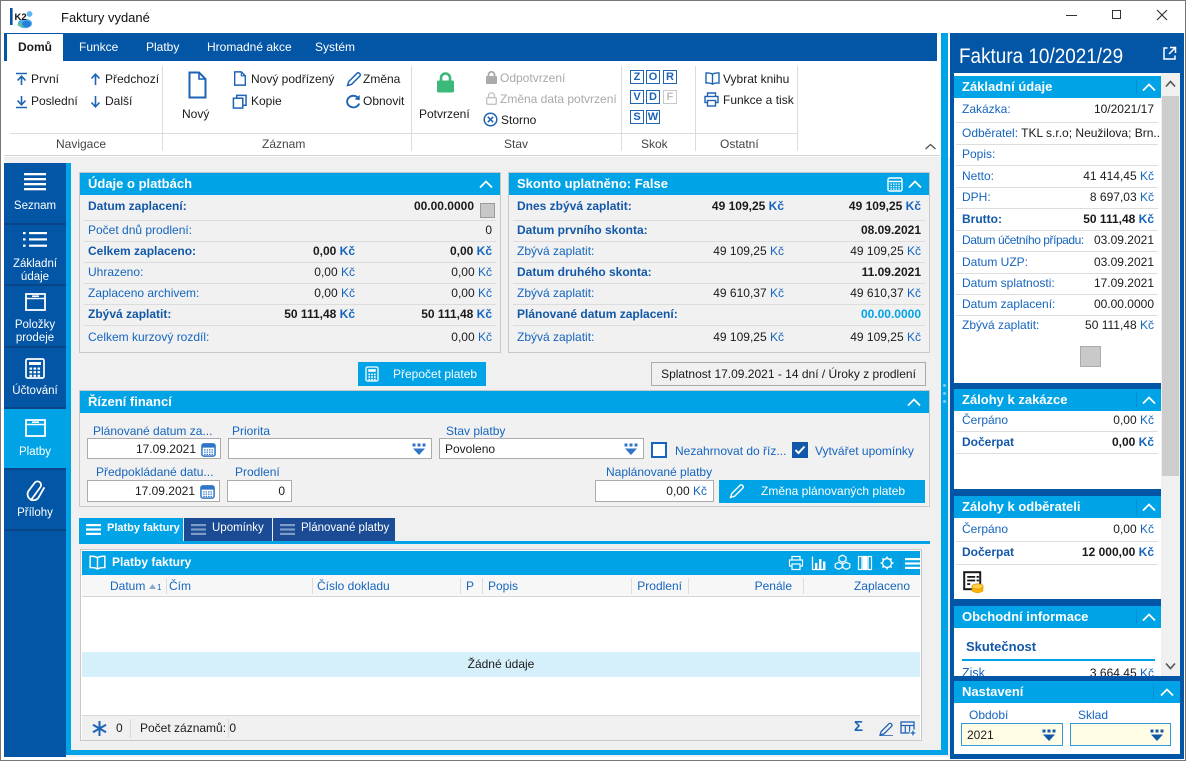 The height and width of the screenshot is (761, 1186). What do you see at coordinates (21, 17) in the screenshot?
I see `svg-text: K2` at bounding box center [21, 17].